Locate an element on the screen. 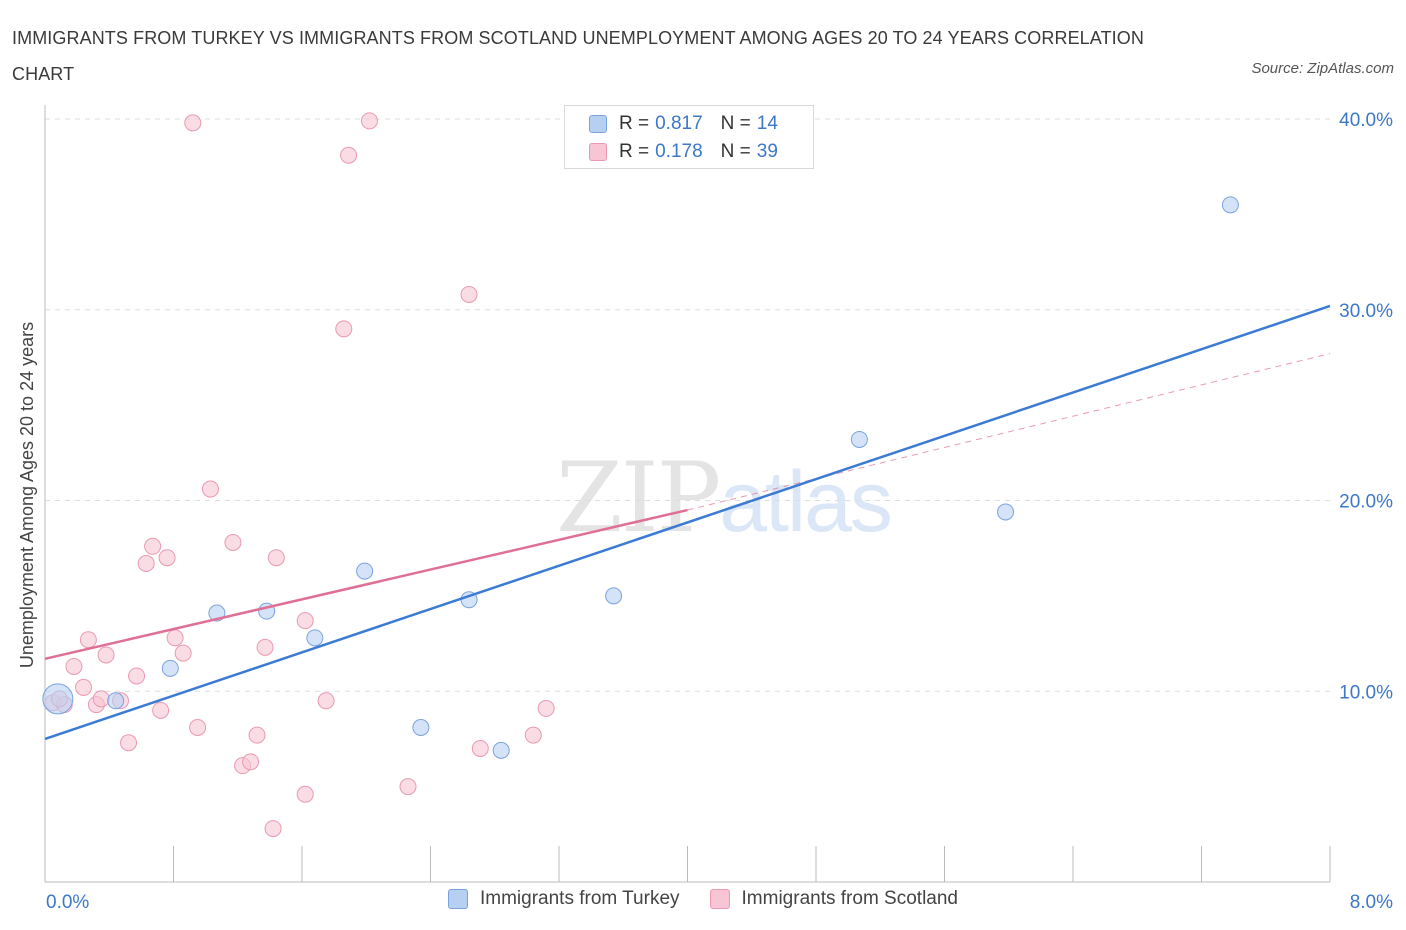  series-swatch-turkey is located at coordinates (457, 899).